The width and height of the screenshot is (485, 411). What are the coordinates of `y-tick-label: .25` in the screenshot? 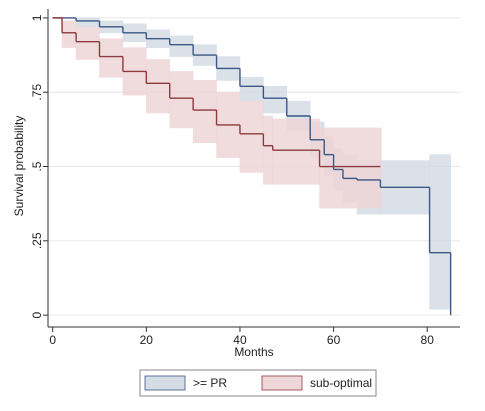 It's located at (37, 240).